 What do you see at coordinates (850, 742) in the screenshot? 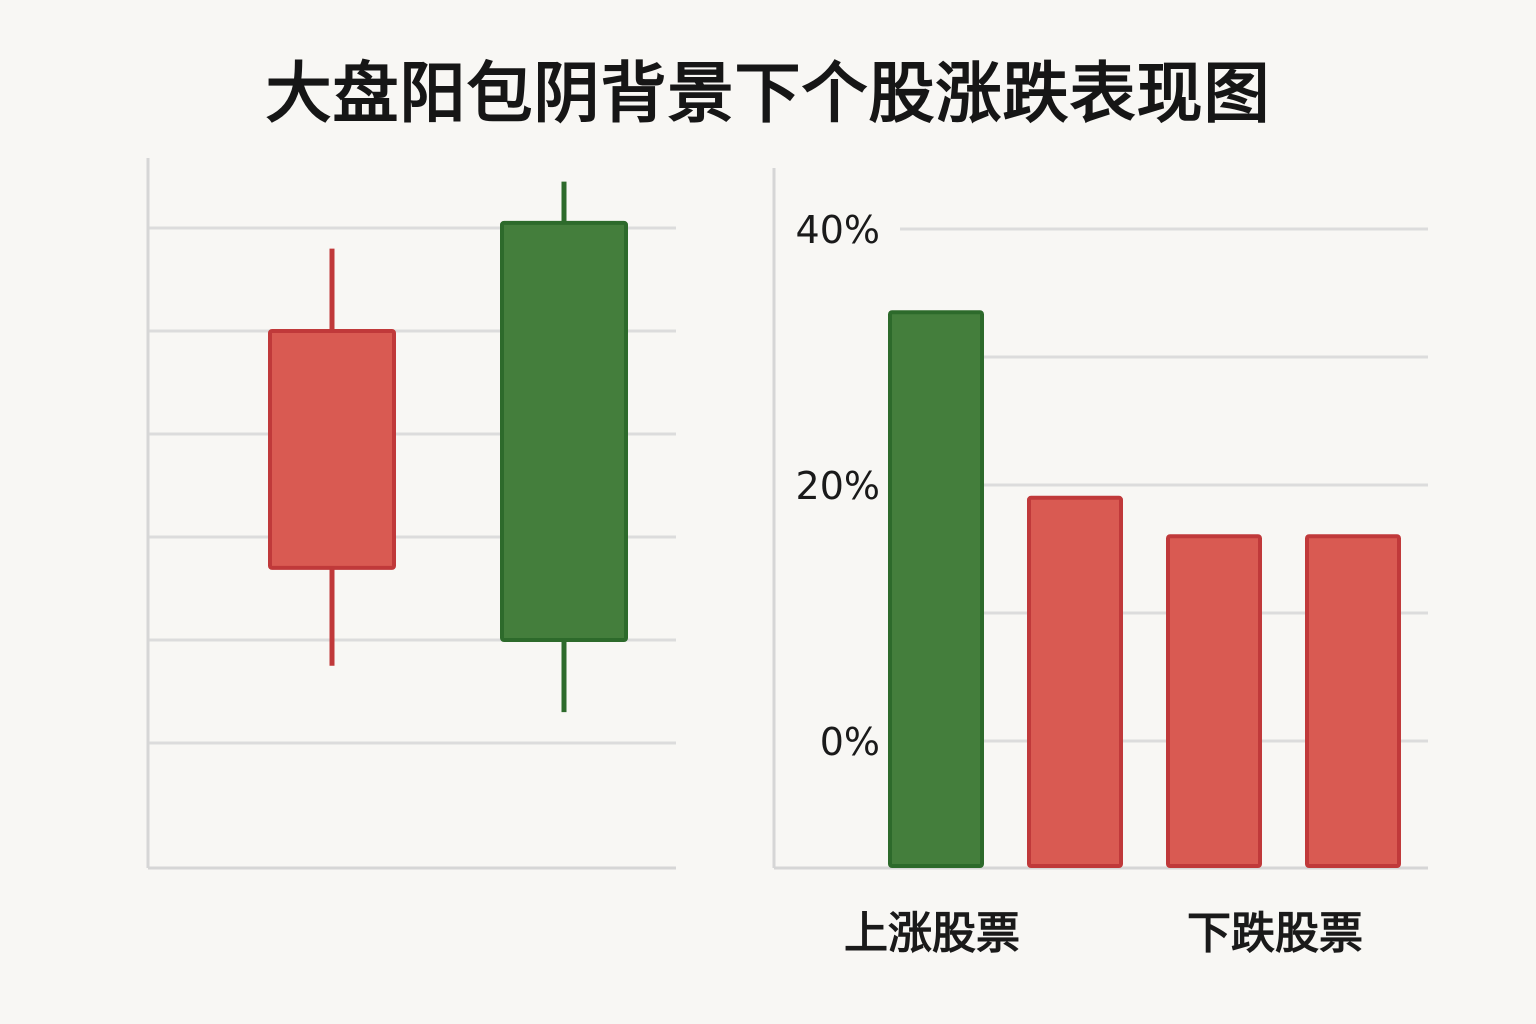
I see `y-tick-label: 0%` at bounding box center [850, 742].